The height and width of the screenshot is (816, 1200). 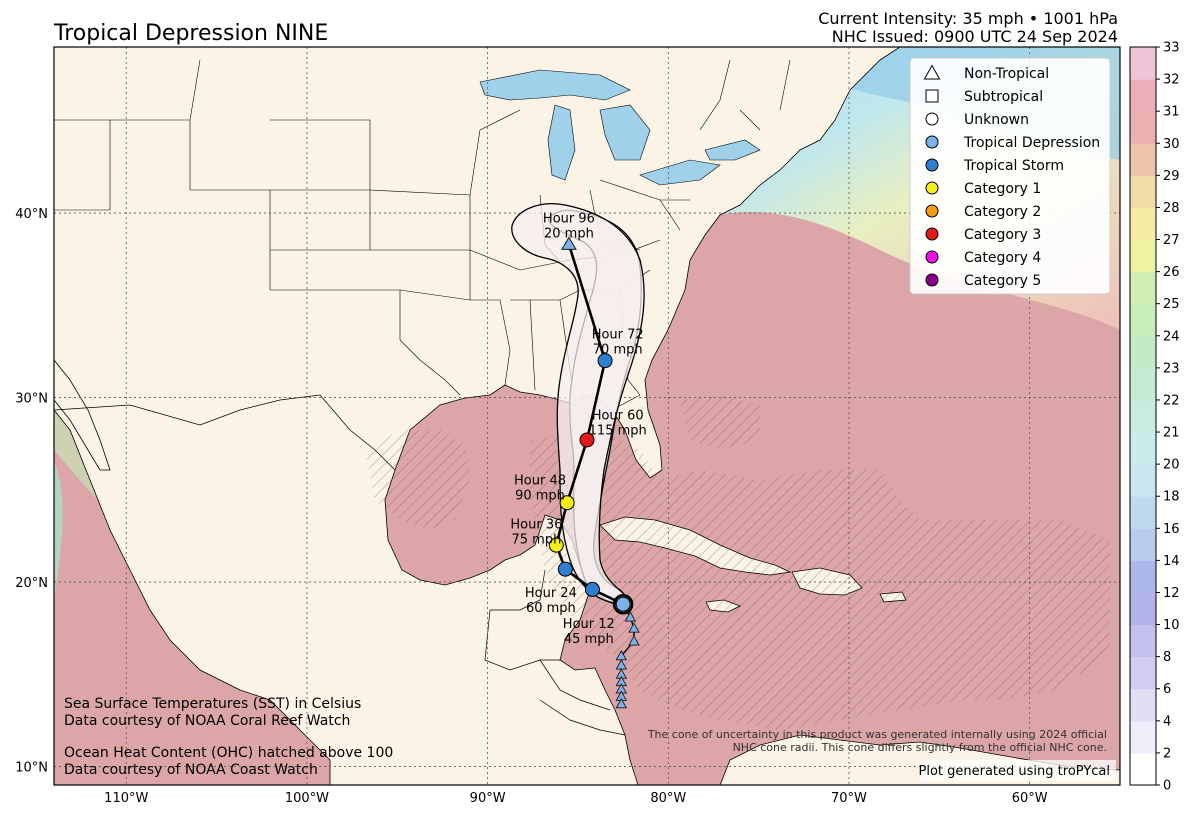 What do you see at coordinates (627, 660) in the screenshot?
I see `history-markers` at bounding box center [627, 660].